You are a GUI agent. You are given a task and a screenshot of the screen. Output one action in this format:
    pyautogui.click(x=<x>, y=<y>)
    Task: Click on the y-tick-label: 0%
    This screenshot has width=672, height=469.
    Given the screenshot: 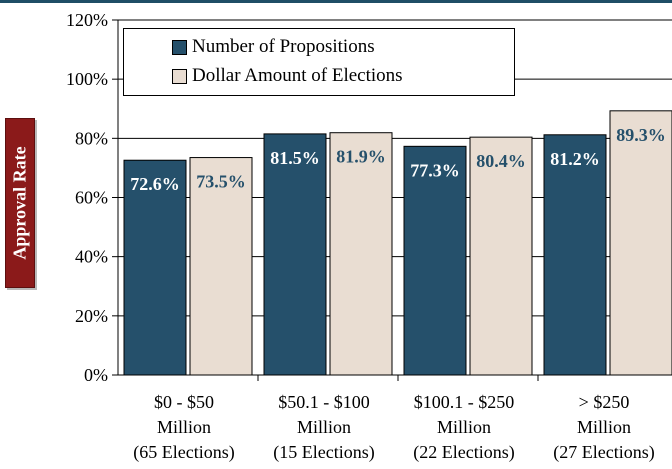 What is the action you would take?
    pyautogui.click(x=96, y=375)
    